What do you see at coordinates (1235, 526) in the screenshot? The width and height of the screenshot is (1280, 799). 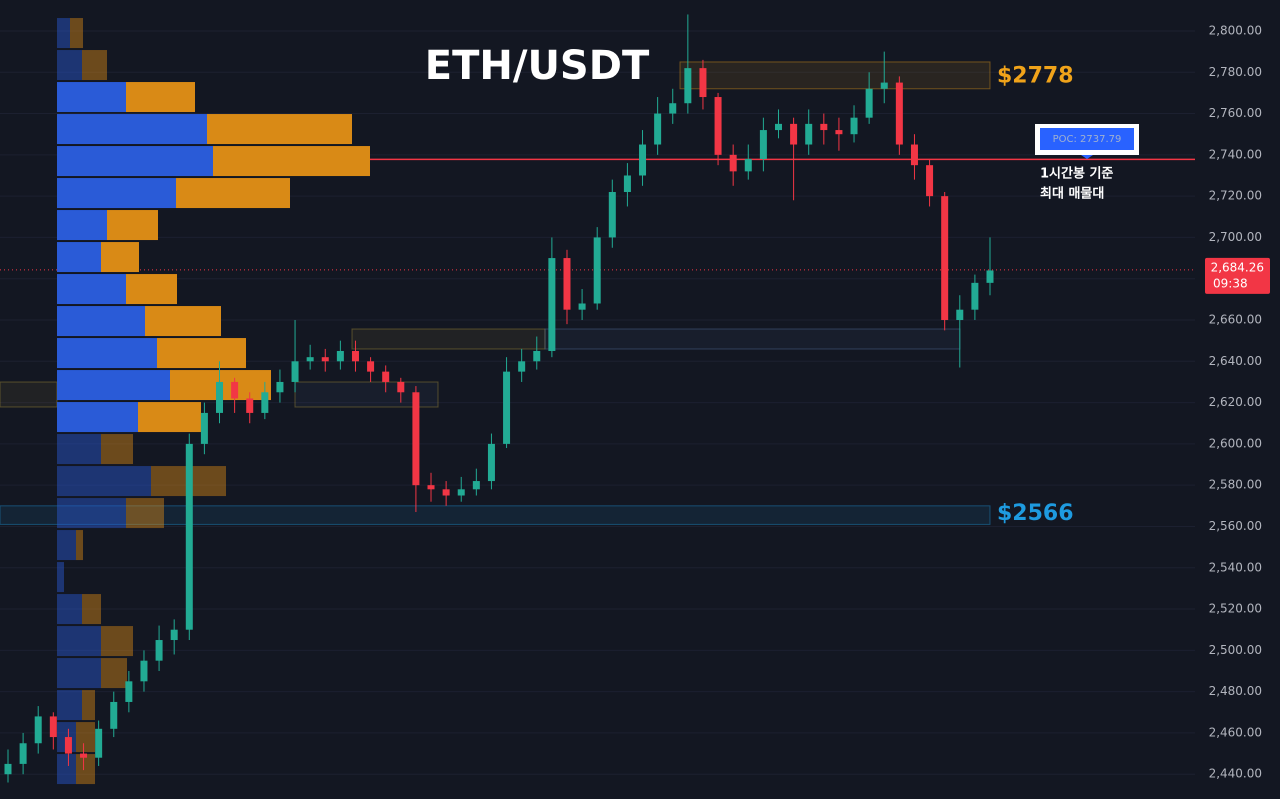 I see `y-tick-label: 2,560.00` at bounding box center [1235, 526].